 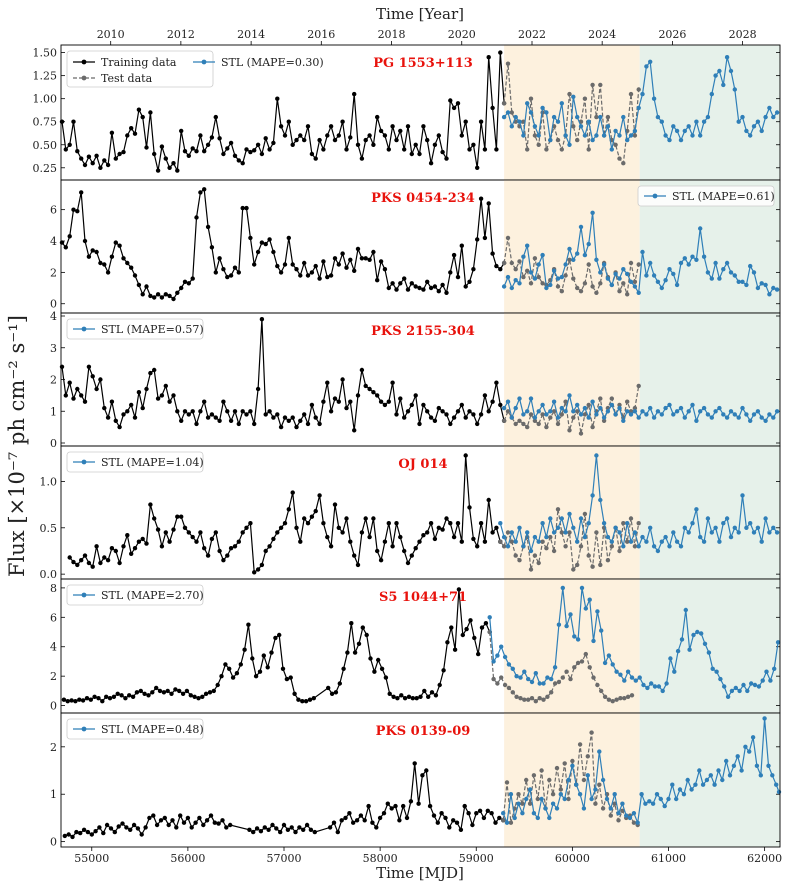 I want to click on year-tick-label: 2014, so click(x=251, y=34).